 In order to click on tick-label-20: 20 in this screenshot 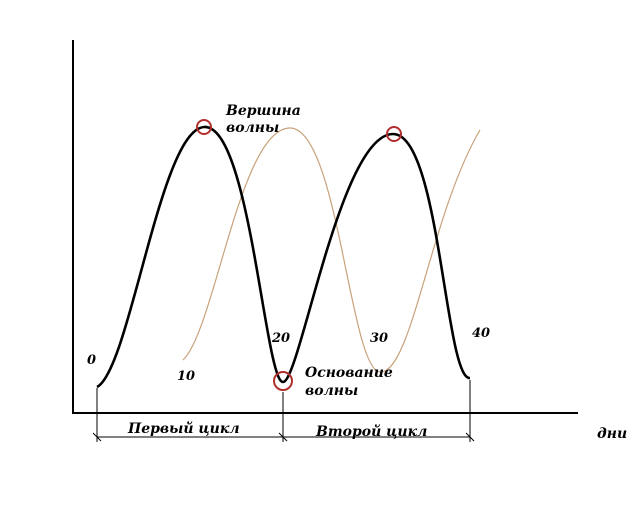, I will do `click(280, 338)`.